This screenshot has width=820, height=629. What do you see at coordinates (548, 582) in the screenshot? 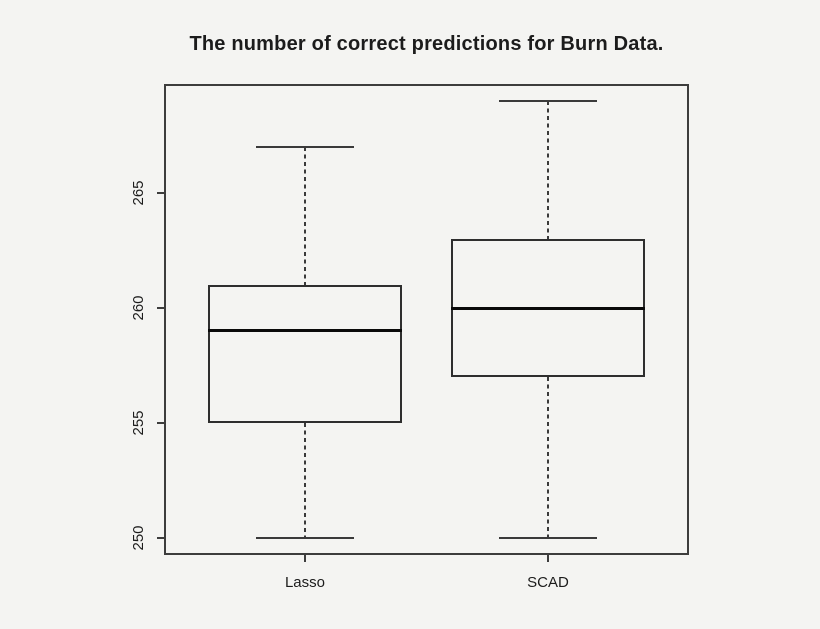
I see `x-tick-label: SCAD` at bounding box center [548, 582].